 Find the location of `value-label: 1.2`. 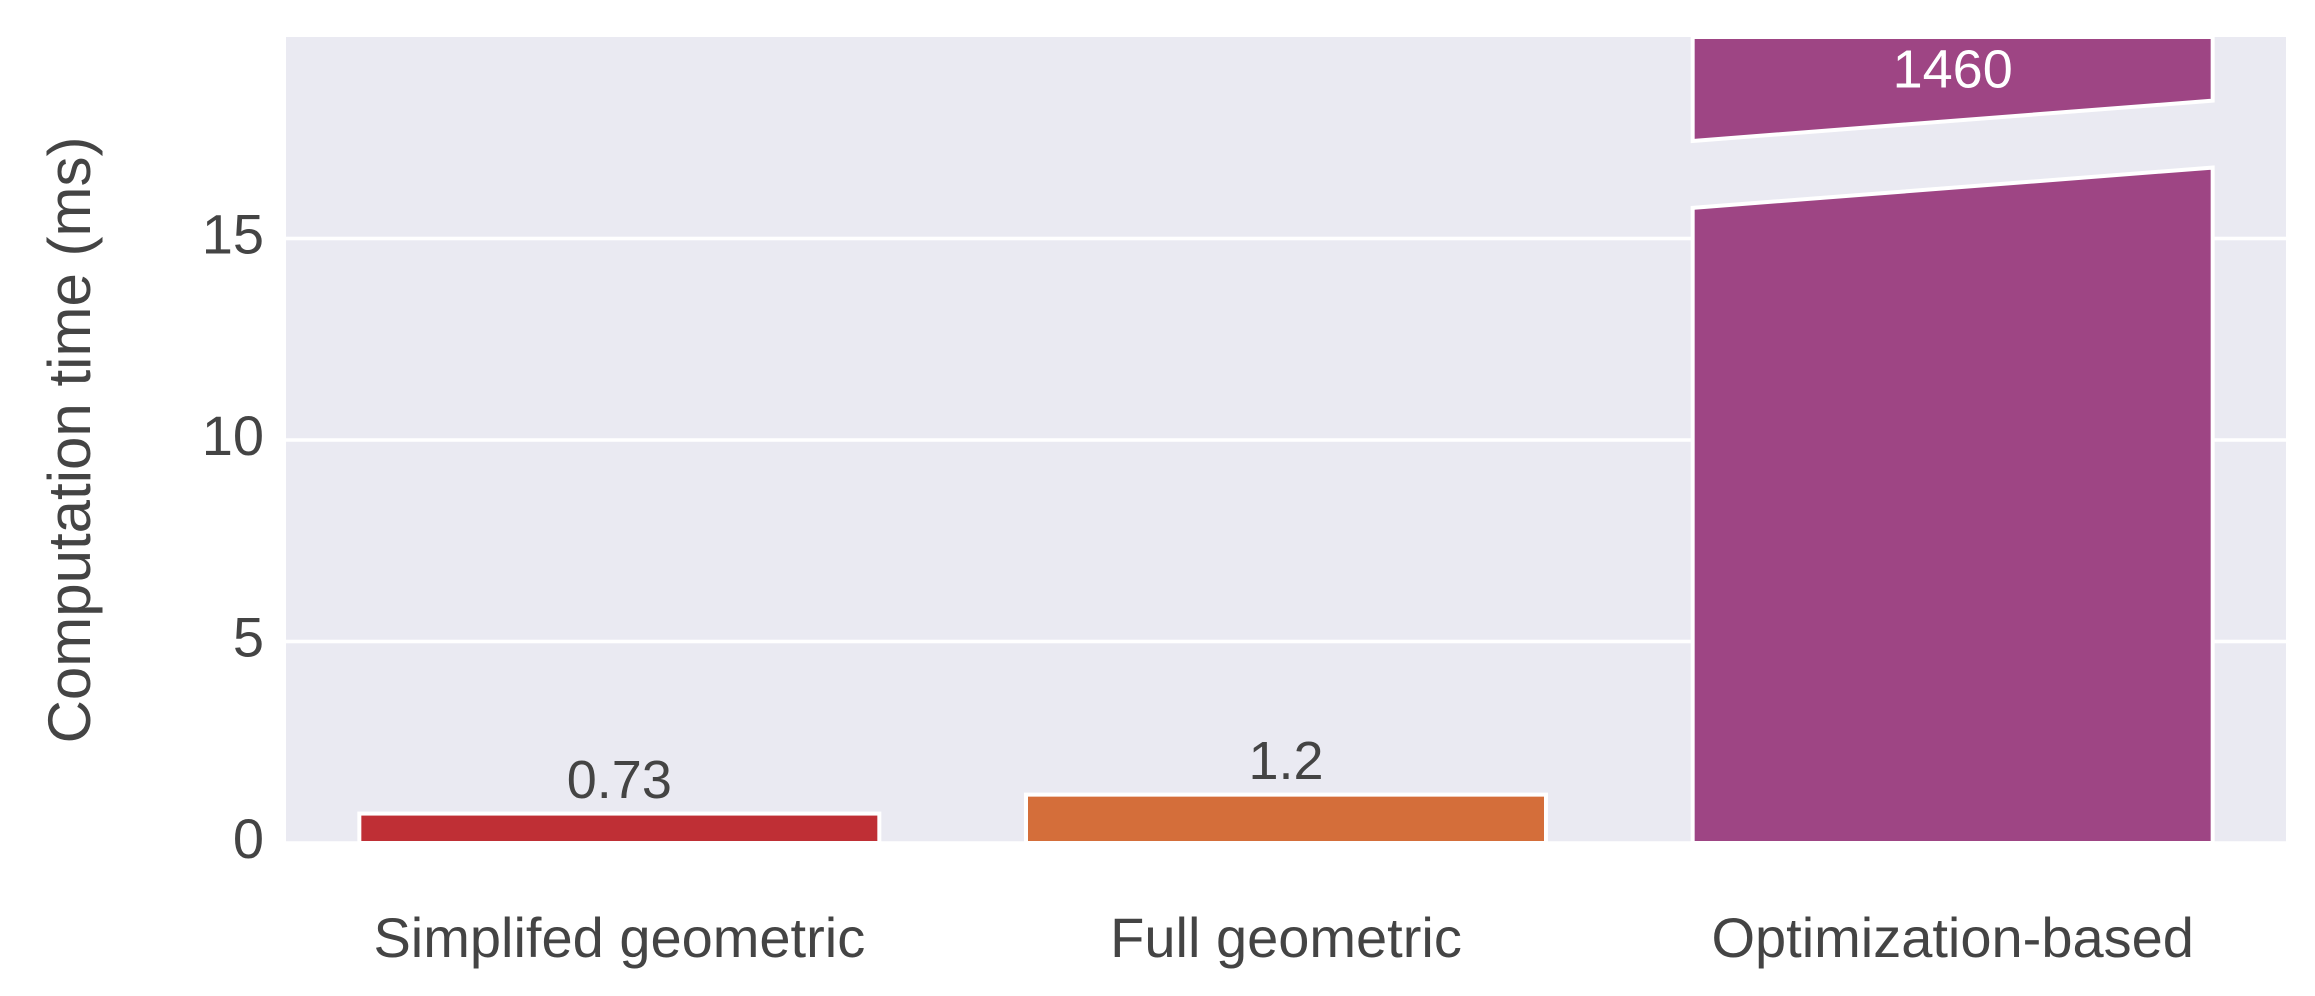

value-label: 1.2 is located at coordinates (1285, 761).